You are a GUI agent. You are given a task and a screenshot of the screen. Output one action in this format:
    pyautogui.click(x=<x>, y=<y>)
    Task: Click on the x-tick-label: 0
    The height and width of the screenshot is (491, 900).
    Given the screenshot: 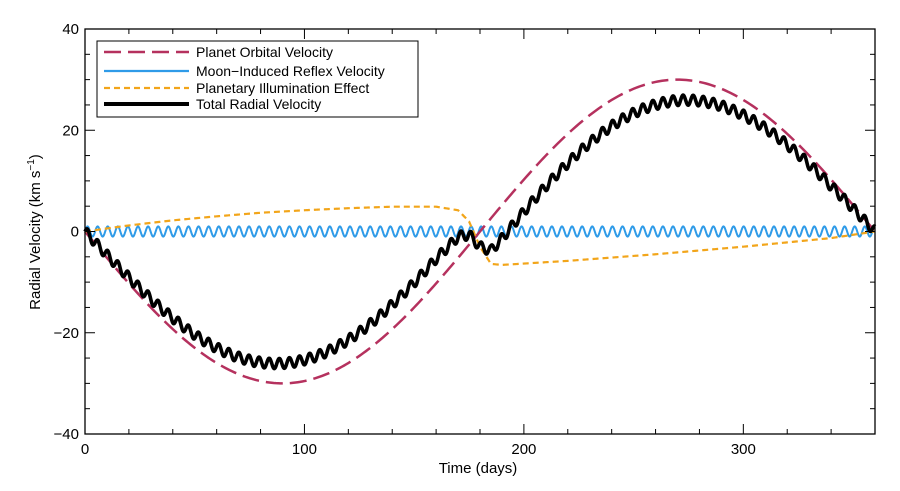 What is the action you would take?
    pyautogui.click(x=85, y=449)
    